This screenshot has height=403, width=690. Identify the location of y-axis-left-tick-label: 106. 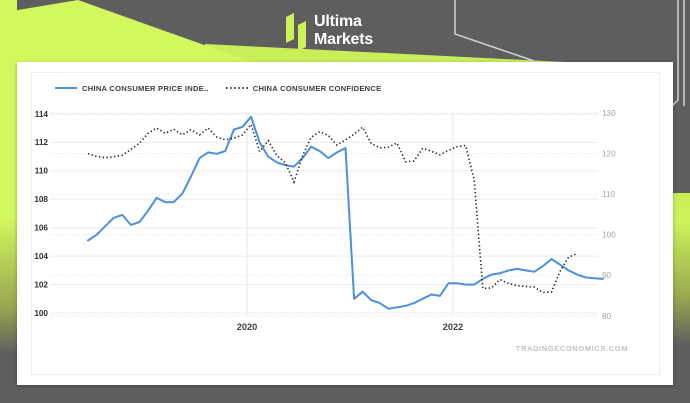
(41, 228).